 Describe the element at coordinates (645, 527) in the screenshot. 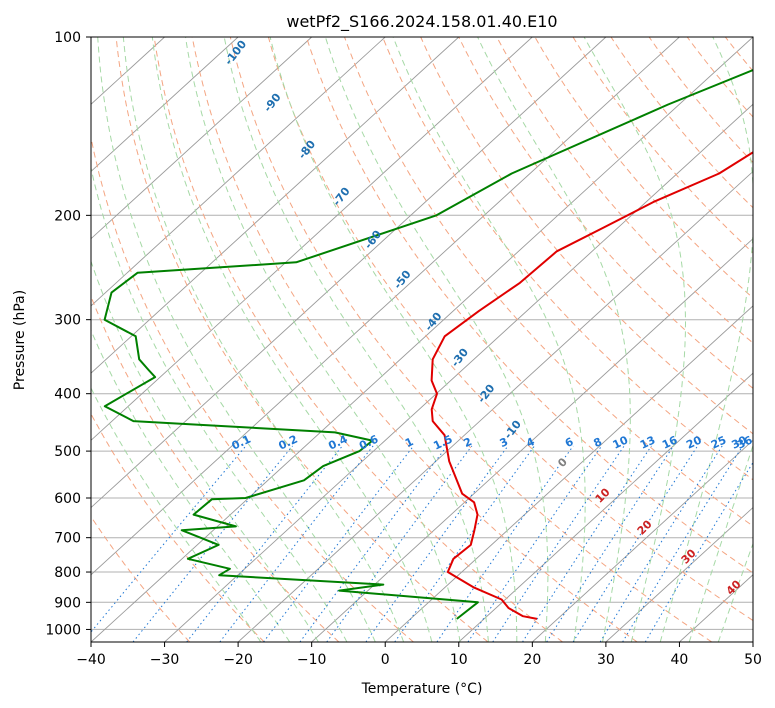

I see `moist-adiabat-label: 20` at that location.